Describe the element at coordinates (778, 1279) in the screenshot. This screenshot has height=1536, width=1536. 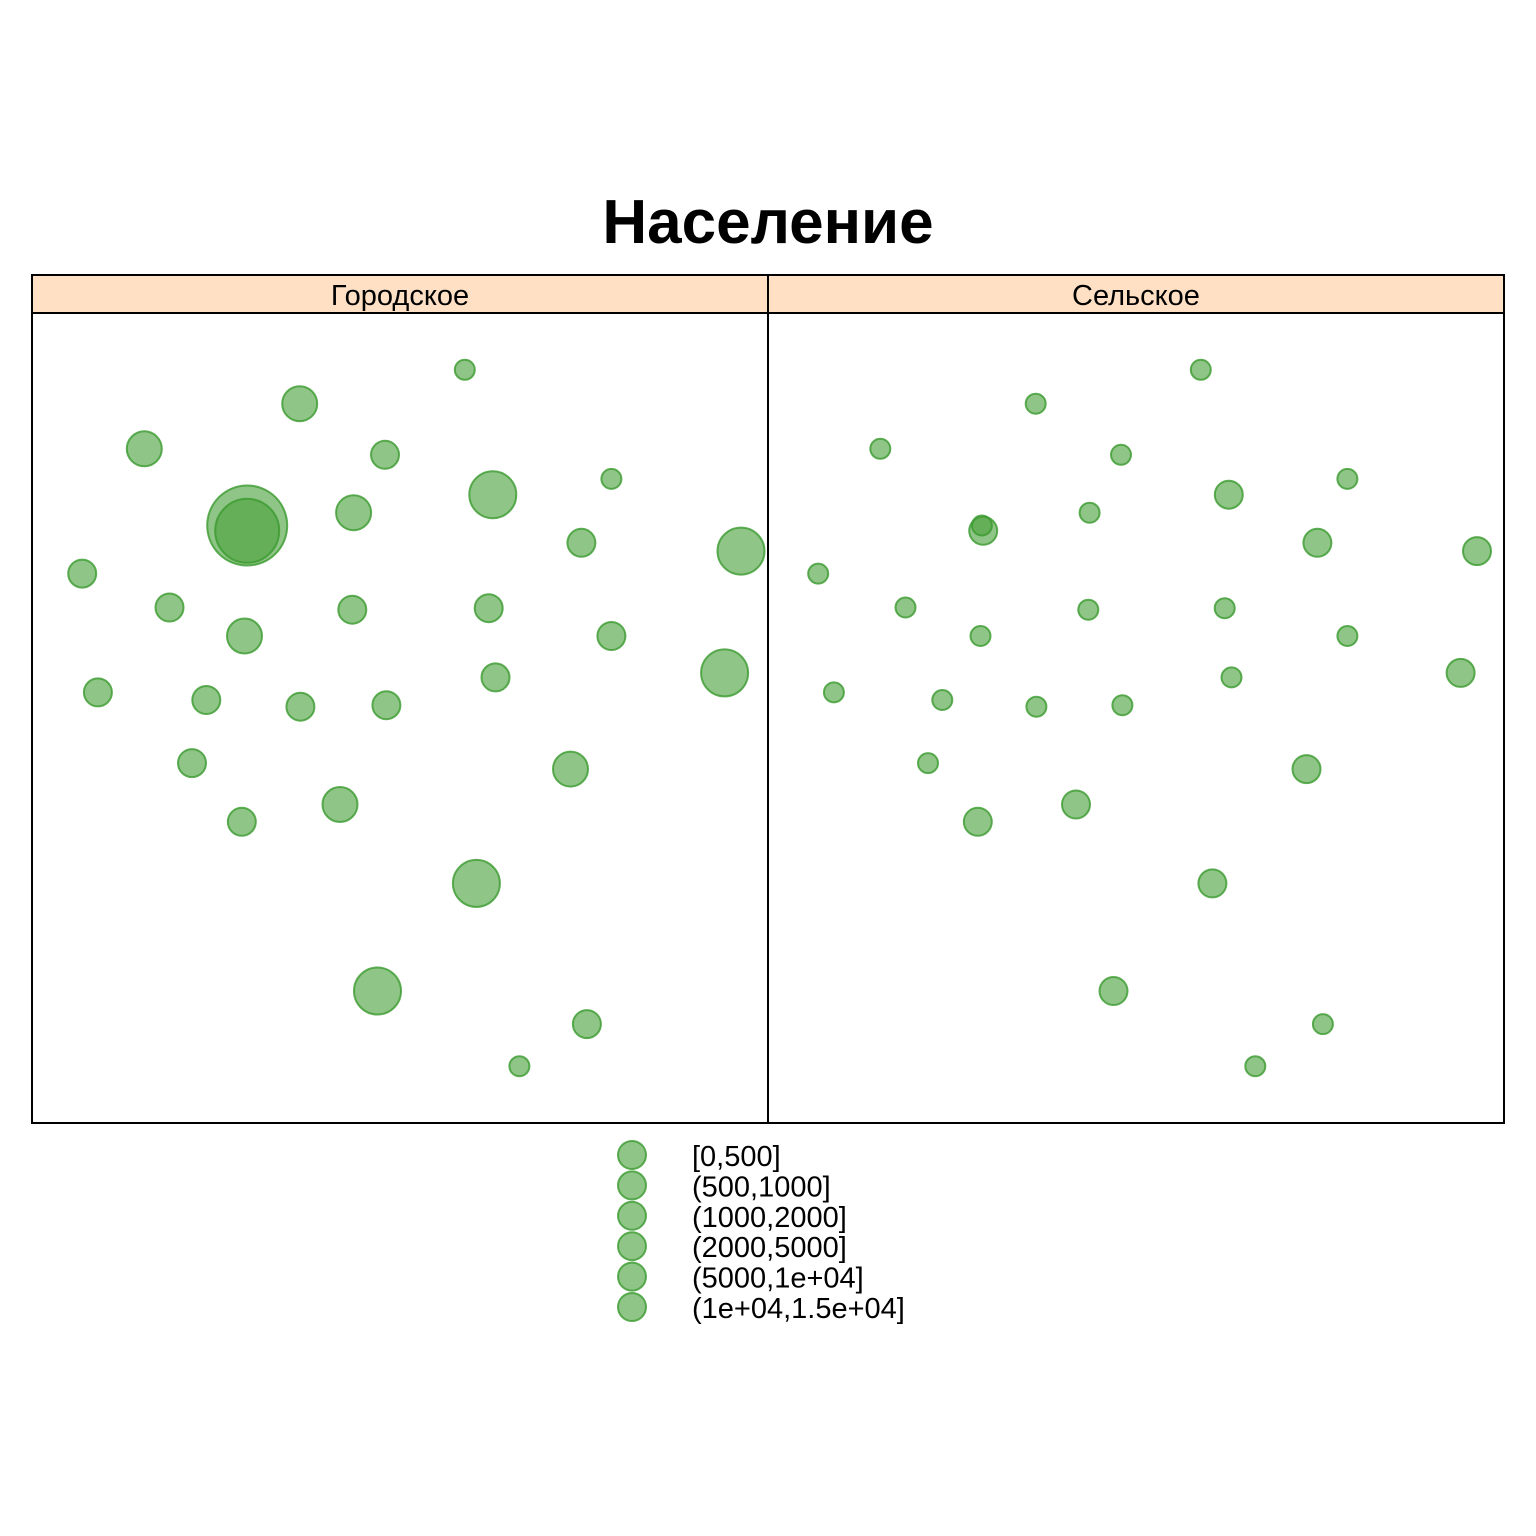
I see `legend-label: (5000,1e+04]` at that location.